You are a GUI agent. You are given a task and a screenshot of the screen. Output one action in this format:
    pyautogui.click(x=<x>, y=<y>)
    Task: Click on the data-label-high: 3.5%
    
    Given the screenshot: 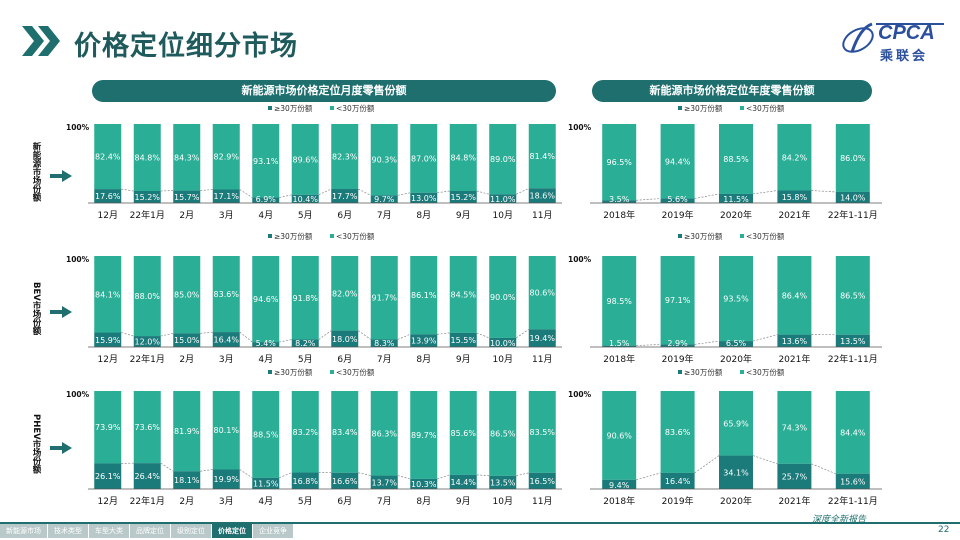 What is the action you would take?
    pyautogui.click(x=619, y=199)
    